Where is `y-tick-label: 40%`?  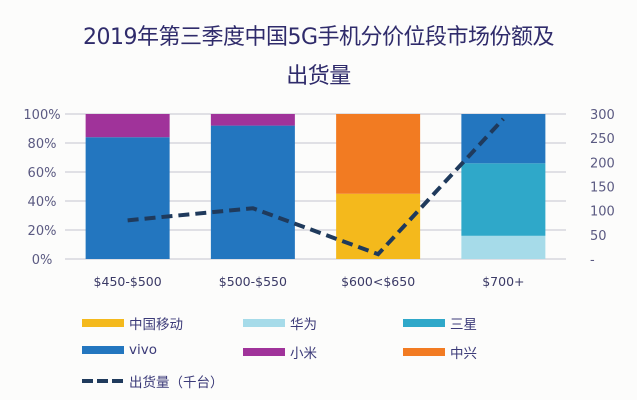 y-tick-label: 40% is located at coordinates (42, 202).